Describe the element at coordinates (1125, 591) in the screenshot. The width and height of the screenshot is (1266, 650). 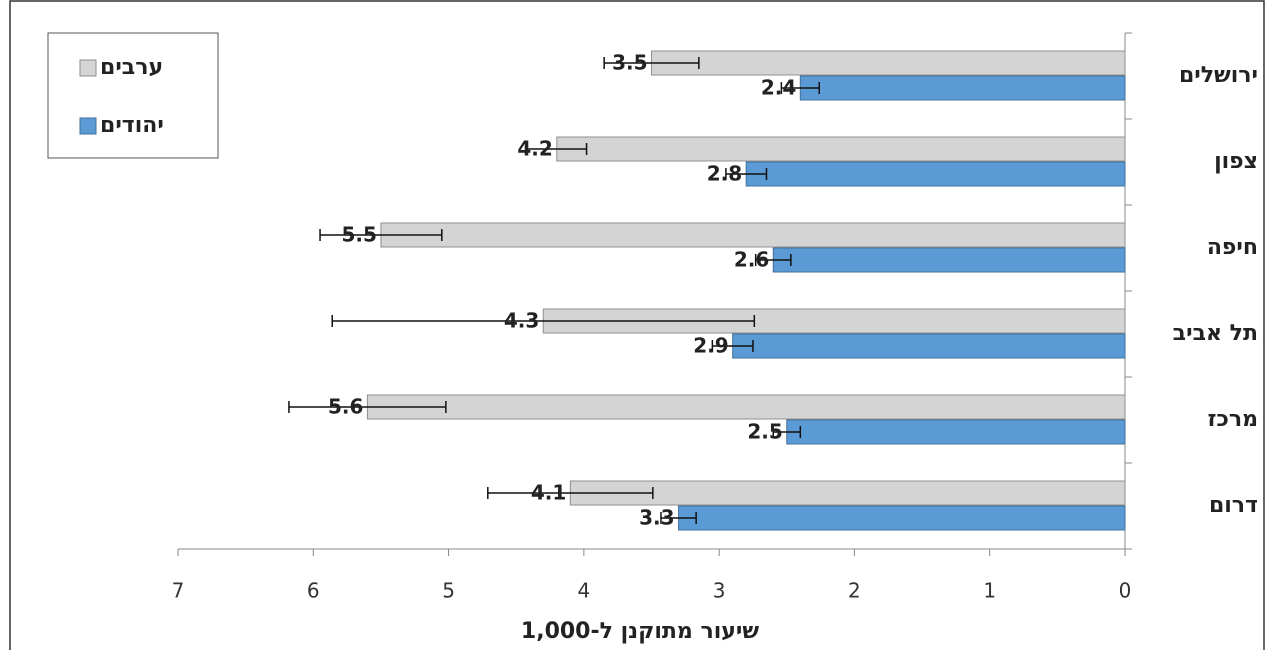
I see `x-tick-label: 0` at that location.